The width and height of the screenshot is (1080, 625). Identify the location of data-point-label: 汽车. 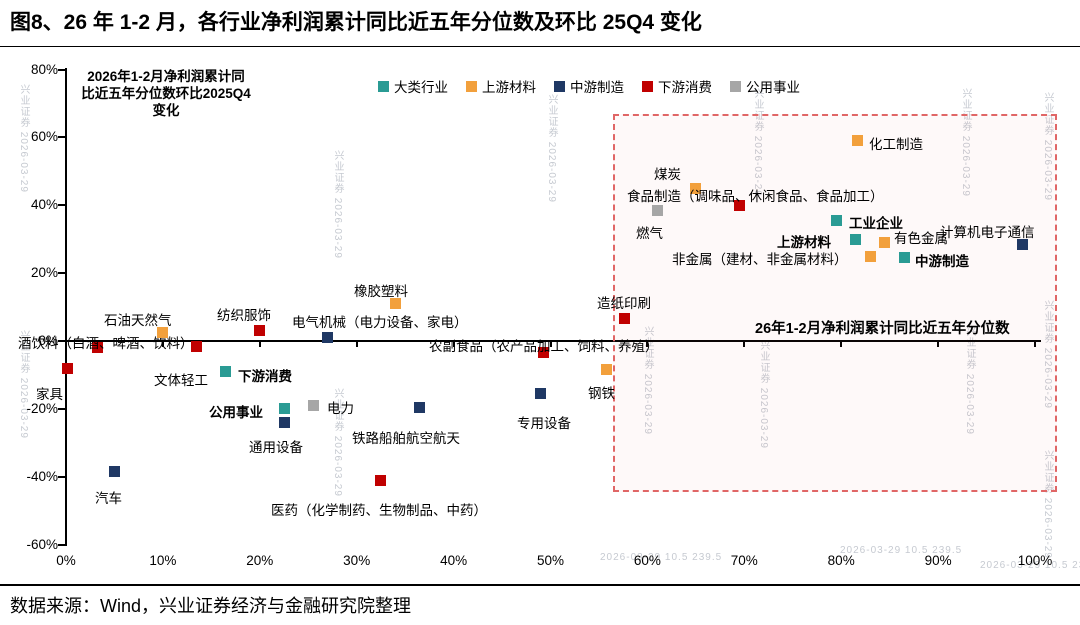
(108, 498).